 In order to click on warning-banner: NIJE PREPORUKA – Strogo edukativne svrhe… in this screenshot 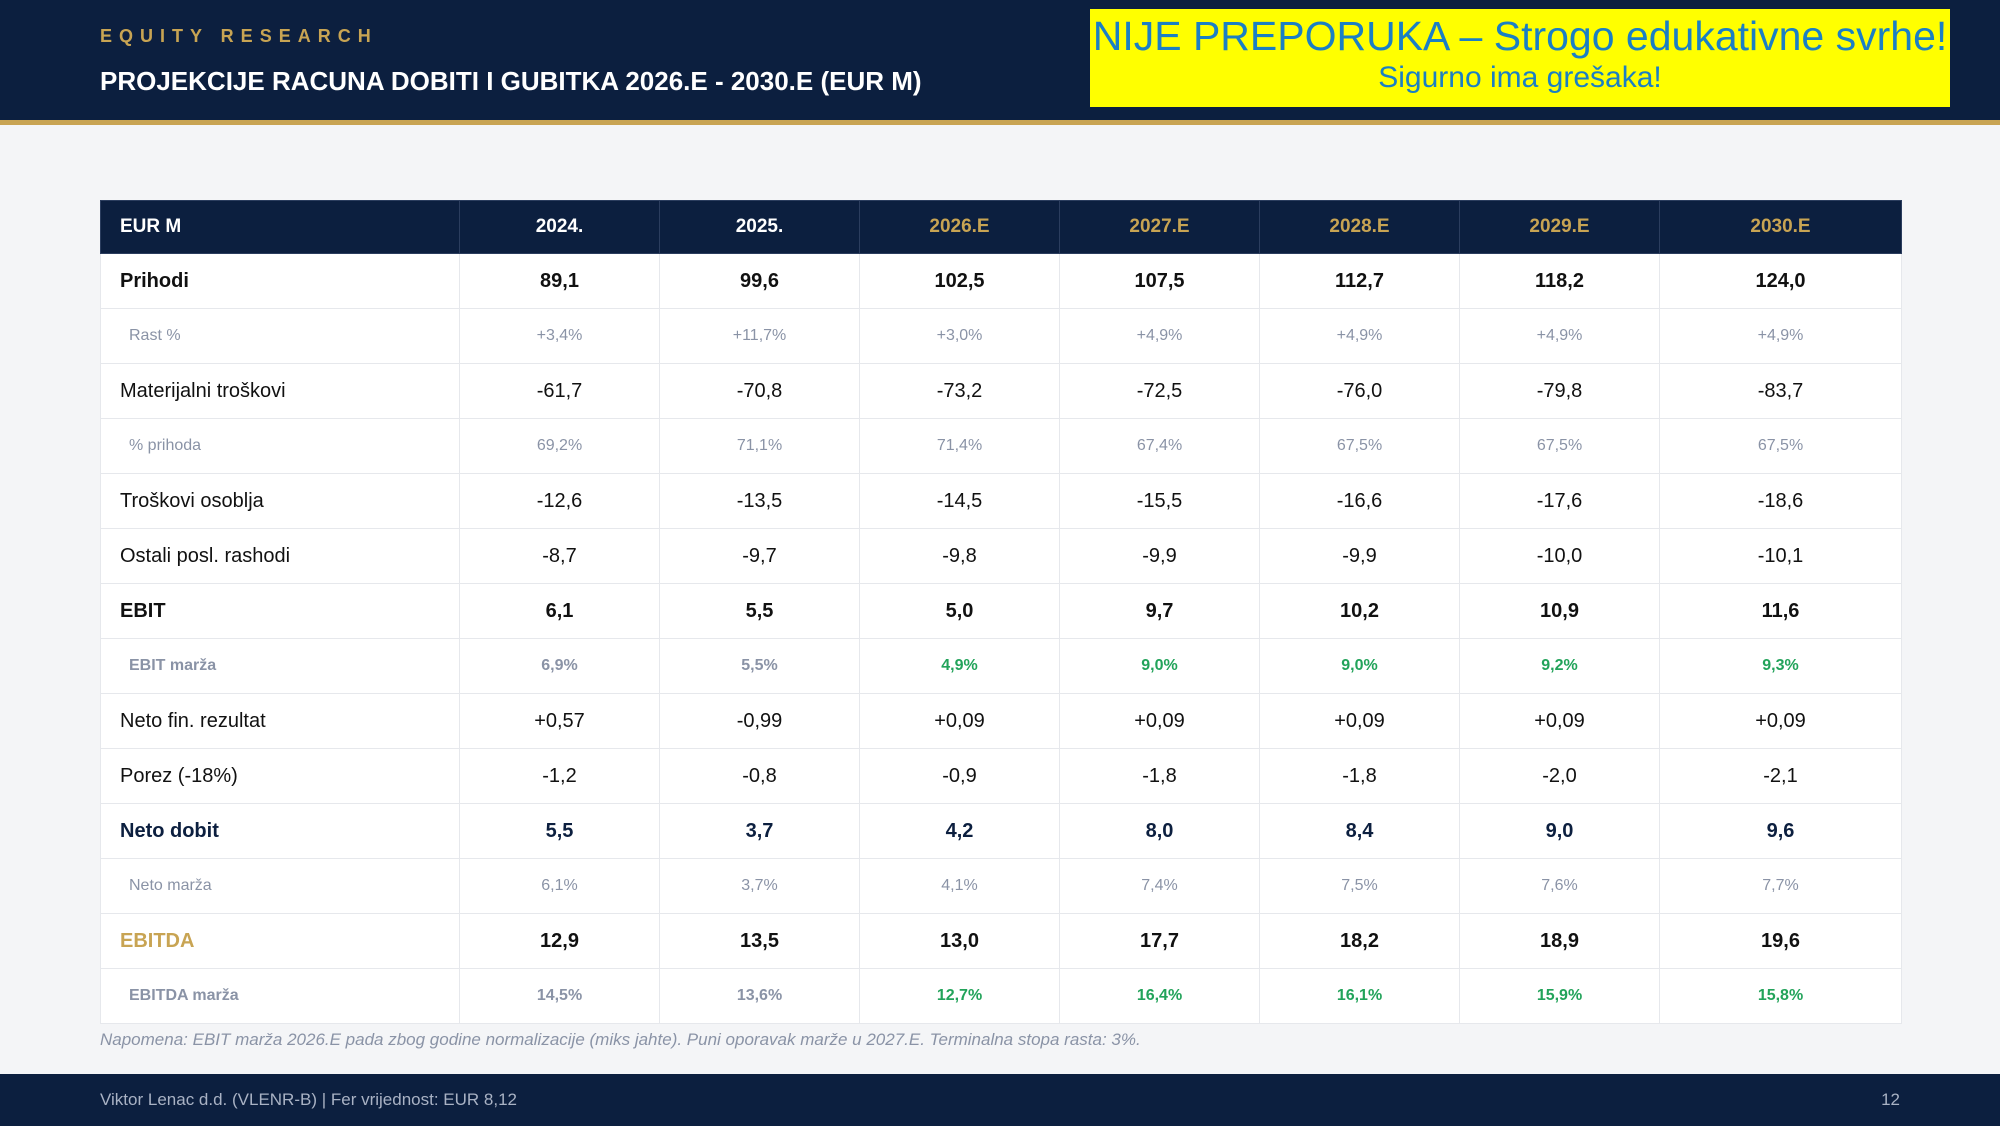, I will do `click(1520, 58)`.